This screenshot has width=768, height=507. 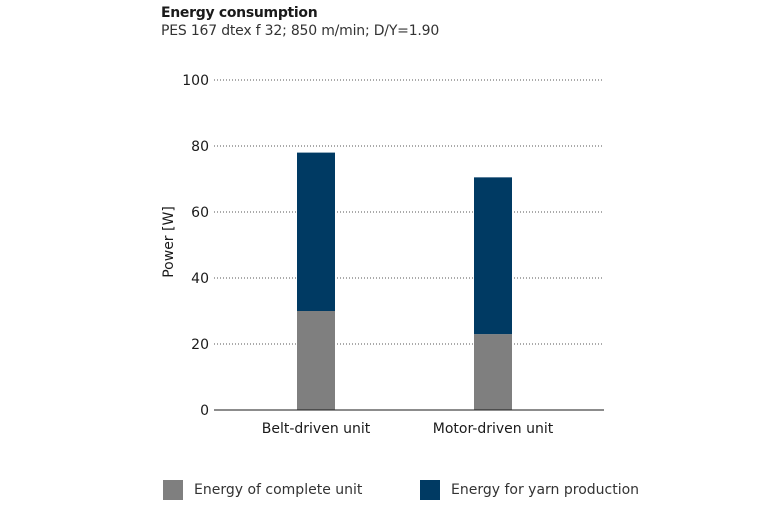 What do you see at coordinates (169, 242) in the screenshot?
I see `y-axis-label: Power [W]` at bounding box center [169, 242].